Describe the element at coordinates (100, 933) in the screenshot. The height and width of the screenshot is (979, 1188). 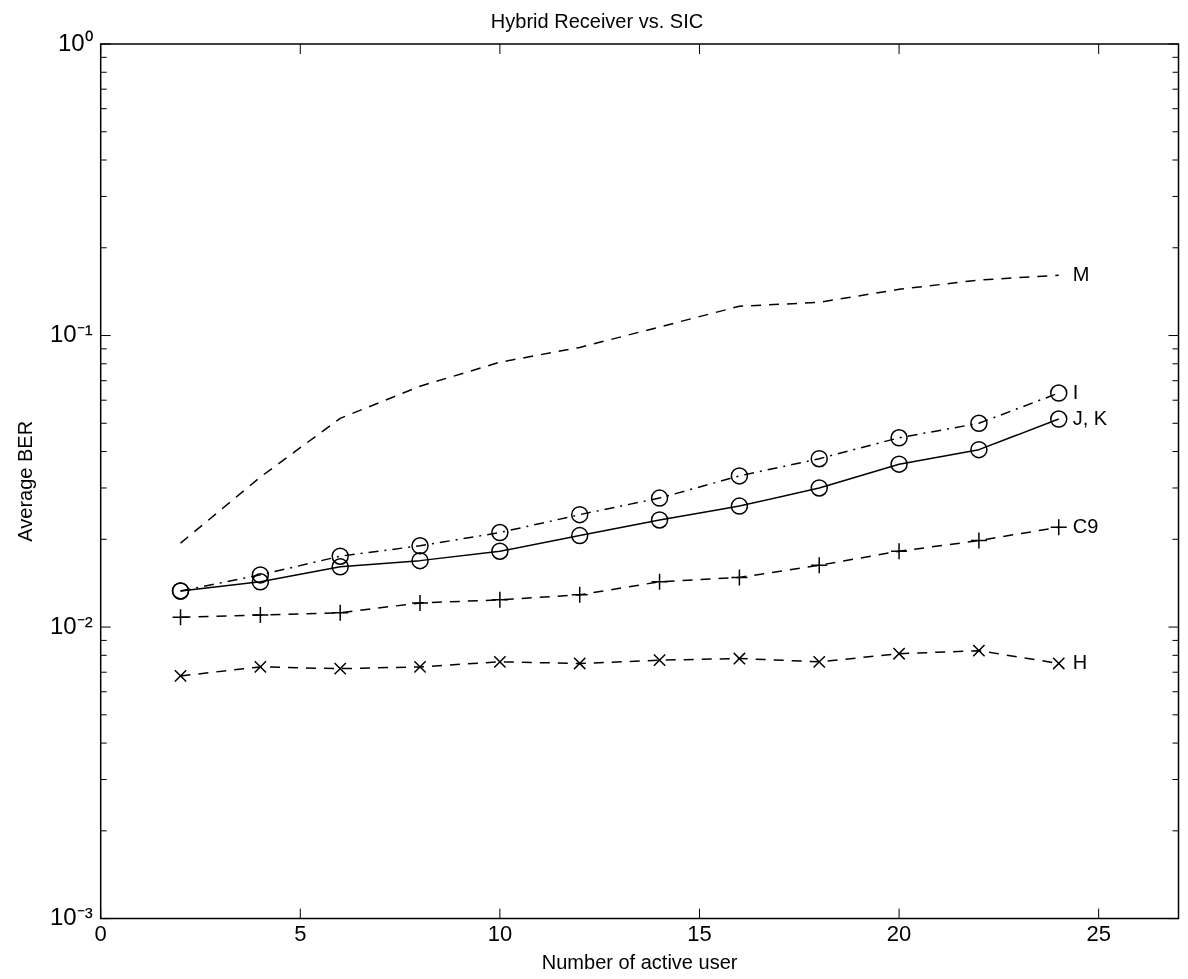
I see `x-tick-label: 0` at that location.